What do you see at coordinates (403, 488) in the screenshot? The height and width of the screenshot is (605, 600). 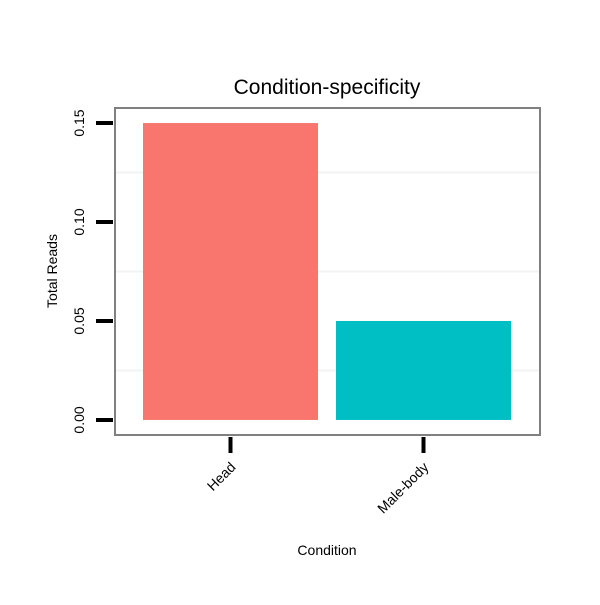 I see `x-tick-label: Male-body` at bounding box center [403, 488].